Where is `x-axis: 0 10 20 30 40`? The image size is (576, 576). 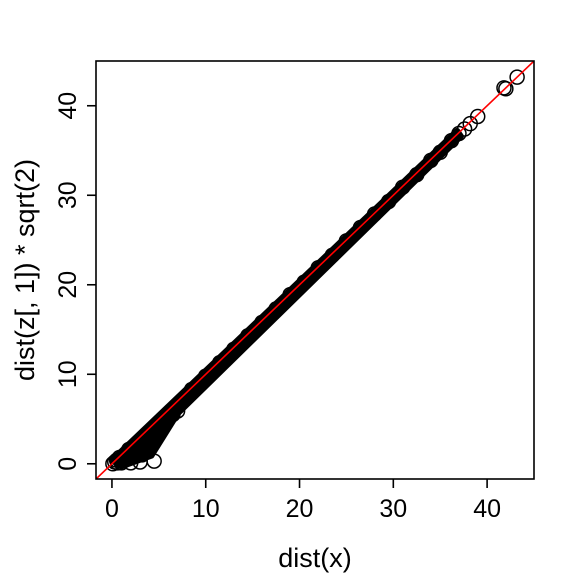 x-axis: 0 10 20 30 40 is located at coordinates (303, 501).